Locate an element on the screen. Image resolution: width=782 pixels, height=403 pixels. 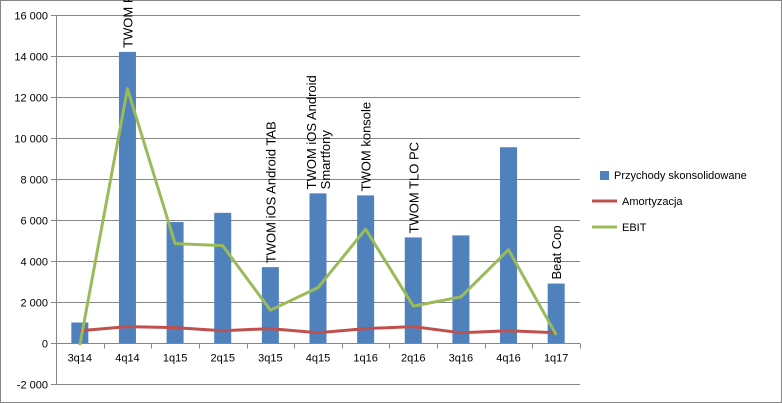
y-tick-label: 8 000 is located at coordinates (34, 181).